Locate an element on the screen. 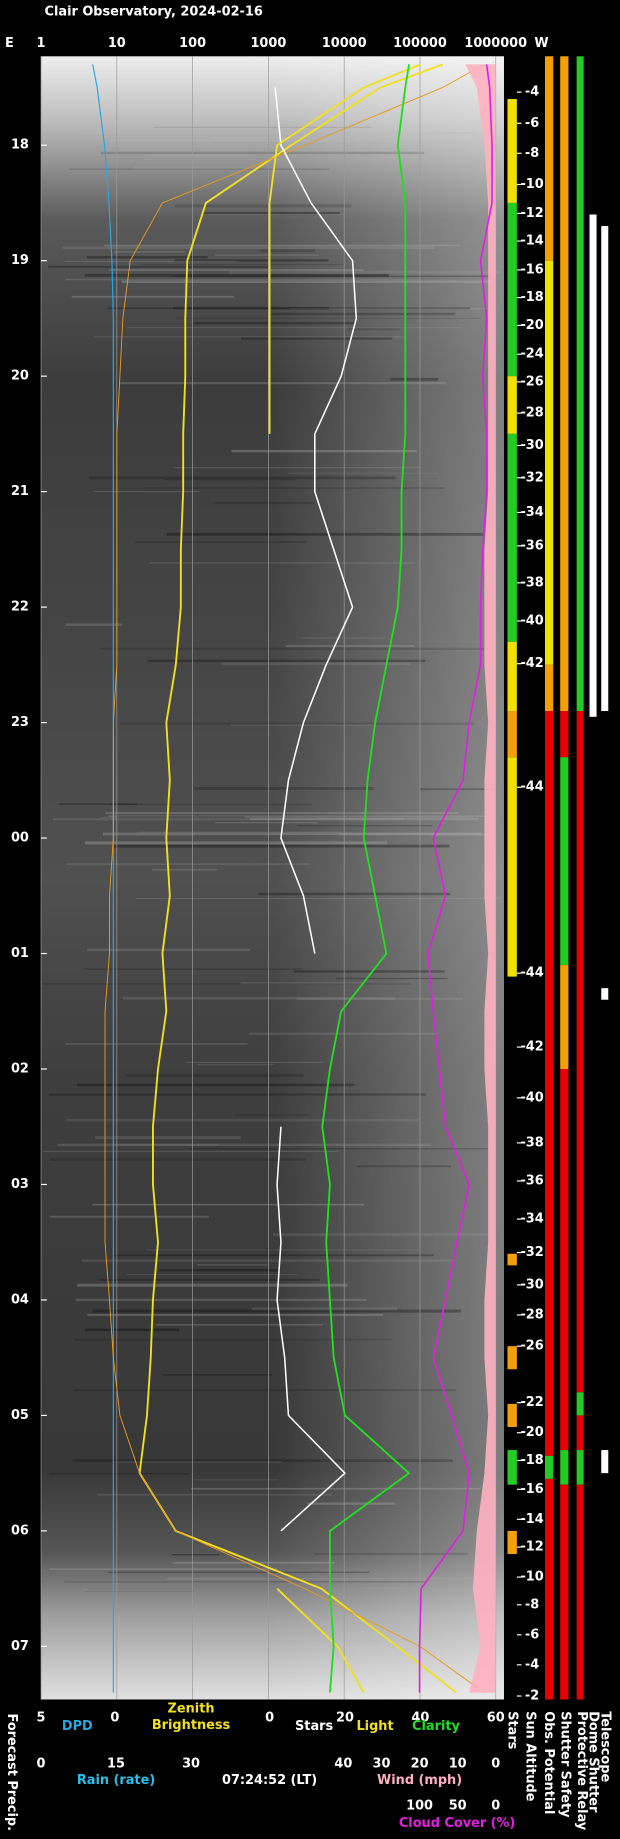 The image size is (620, 1839). sun-altitude-label: -40 is located at coordinates (531, 1097).